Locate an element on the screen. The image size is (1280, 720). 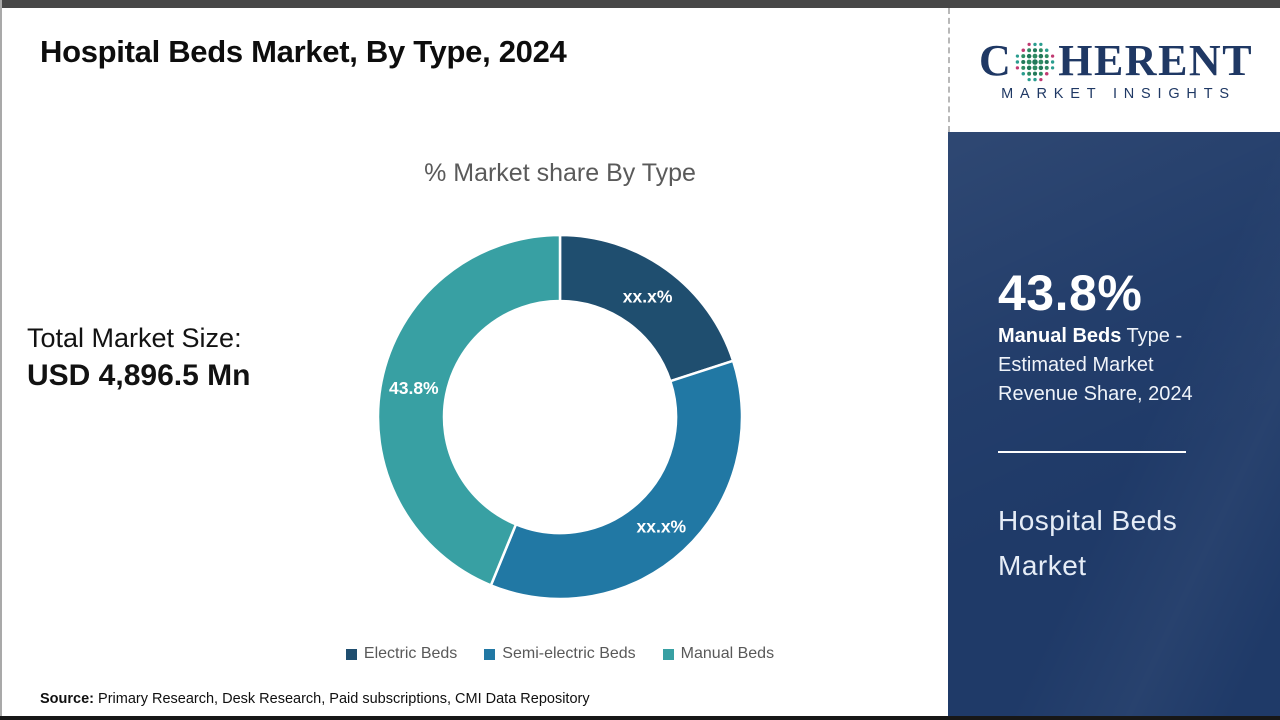
donut-slice-semi-electric-beds is located at coordinates (616, 480).